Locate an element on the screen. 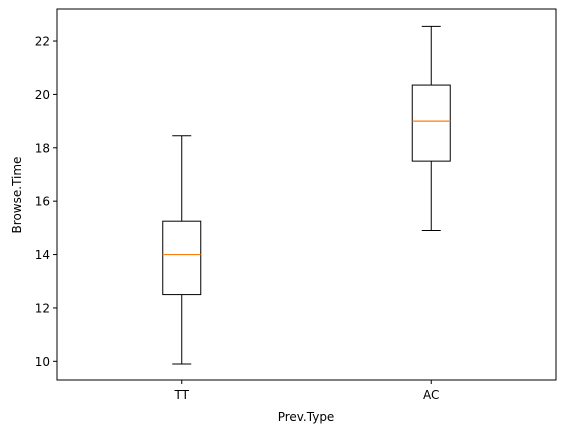 The height and width of the screenshot is (437, 563). box-tt is located at coordinates (182, 250).